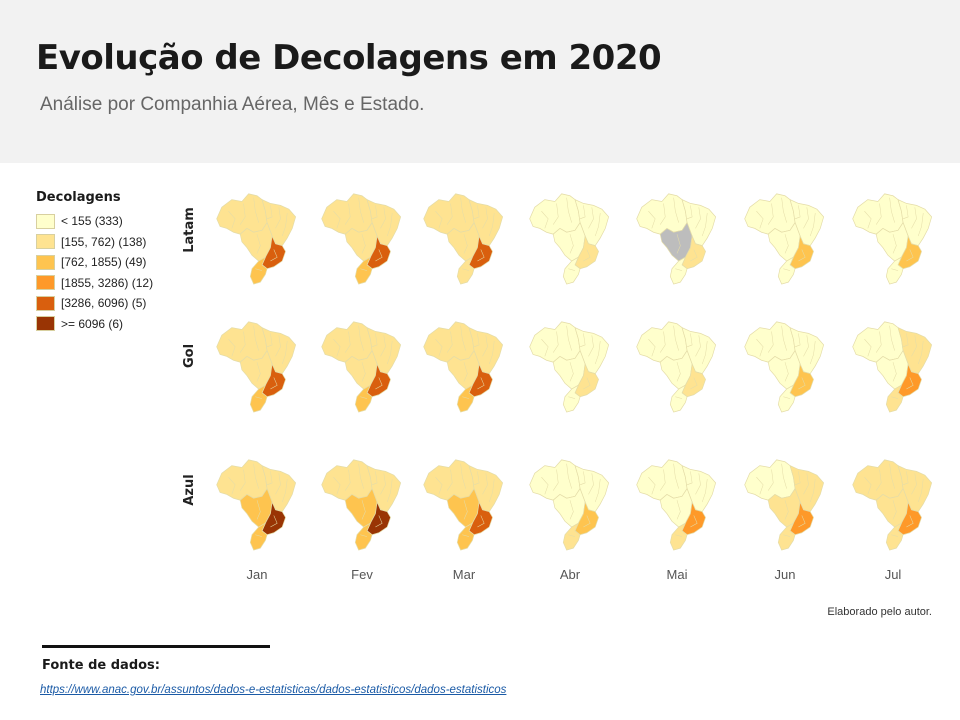 The height and width of the screenshot is (720, 960). I want to click on row-label: Gol, so click(189, 356).